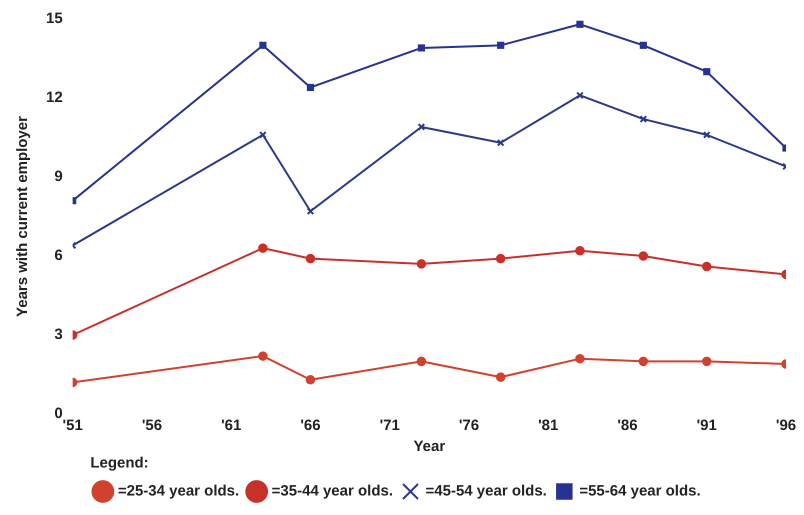  I want to click on y-tick-label: 15, so click(54, 19).